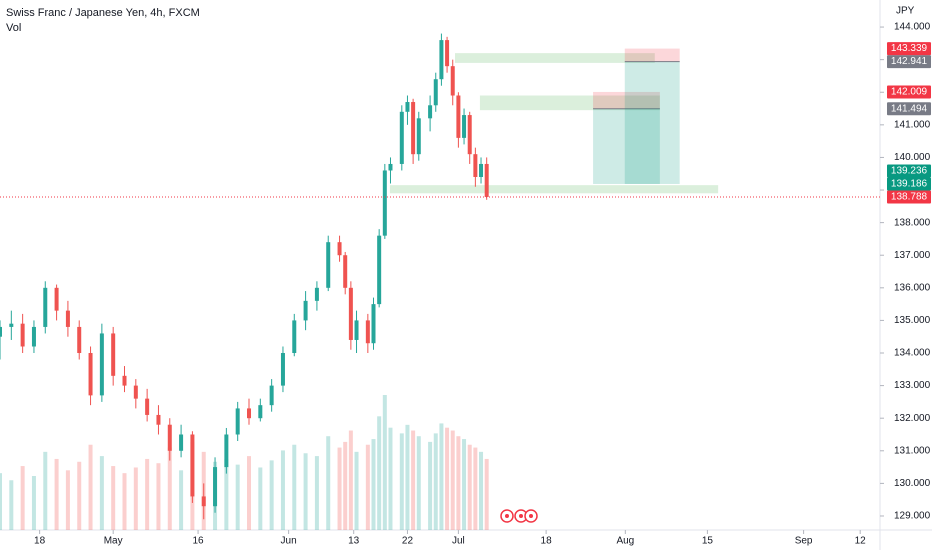 The image size is (932, 555). What do you see at coordinates (652, 55) in the screenshot?
I see `position-stop` at bounding box center [652, 55].